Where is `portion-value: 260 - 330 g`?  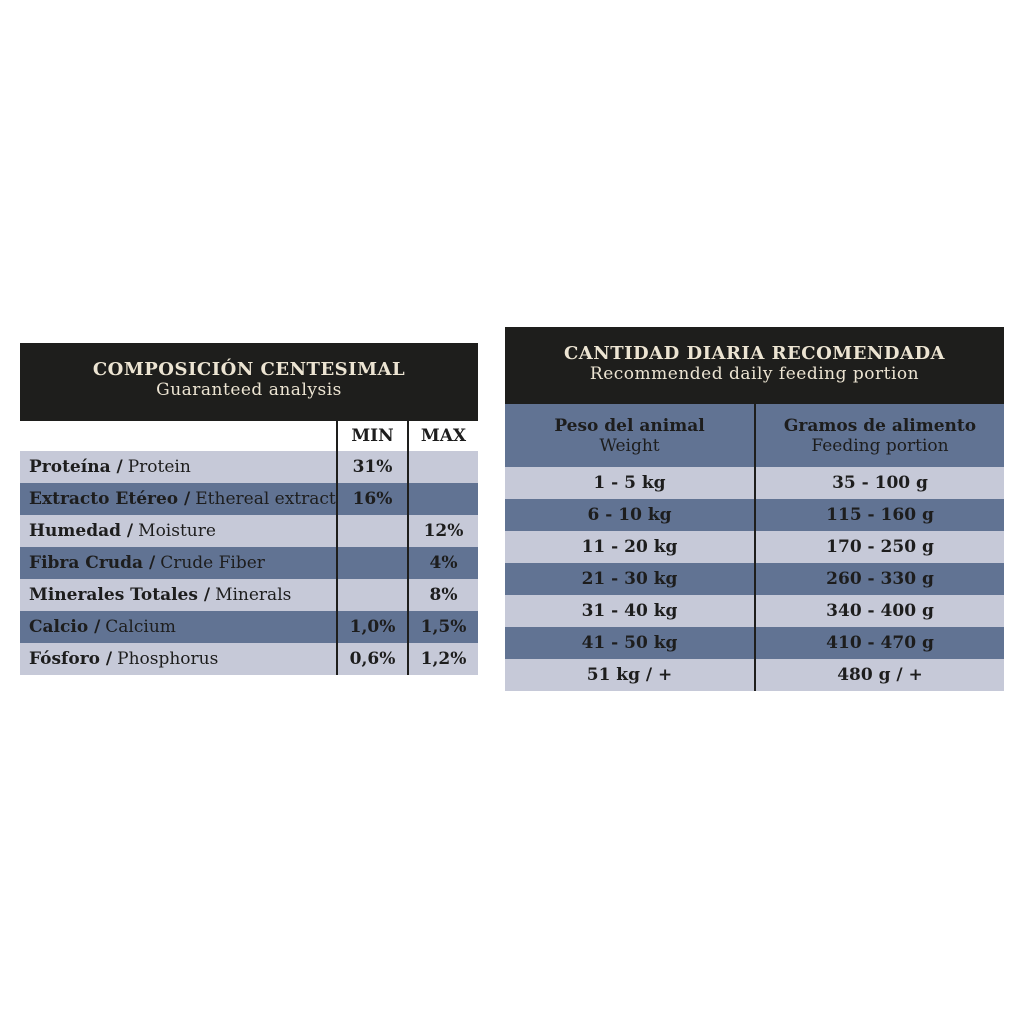
portion-value: 260 - 330 g is located at coordinates (879, 579).